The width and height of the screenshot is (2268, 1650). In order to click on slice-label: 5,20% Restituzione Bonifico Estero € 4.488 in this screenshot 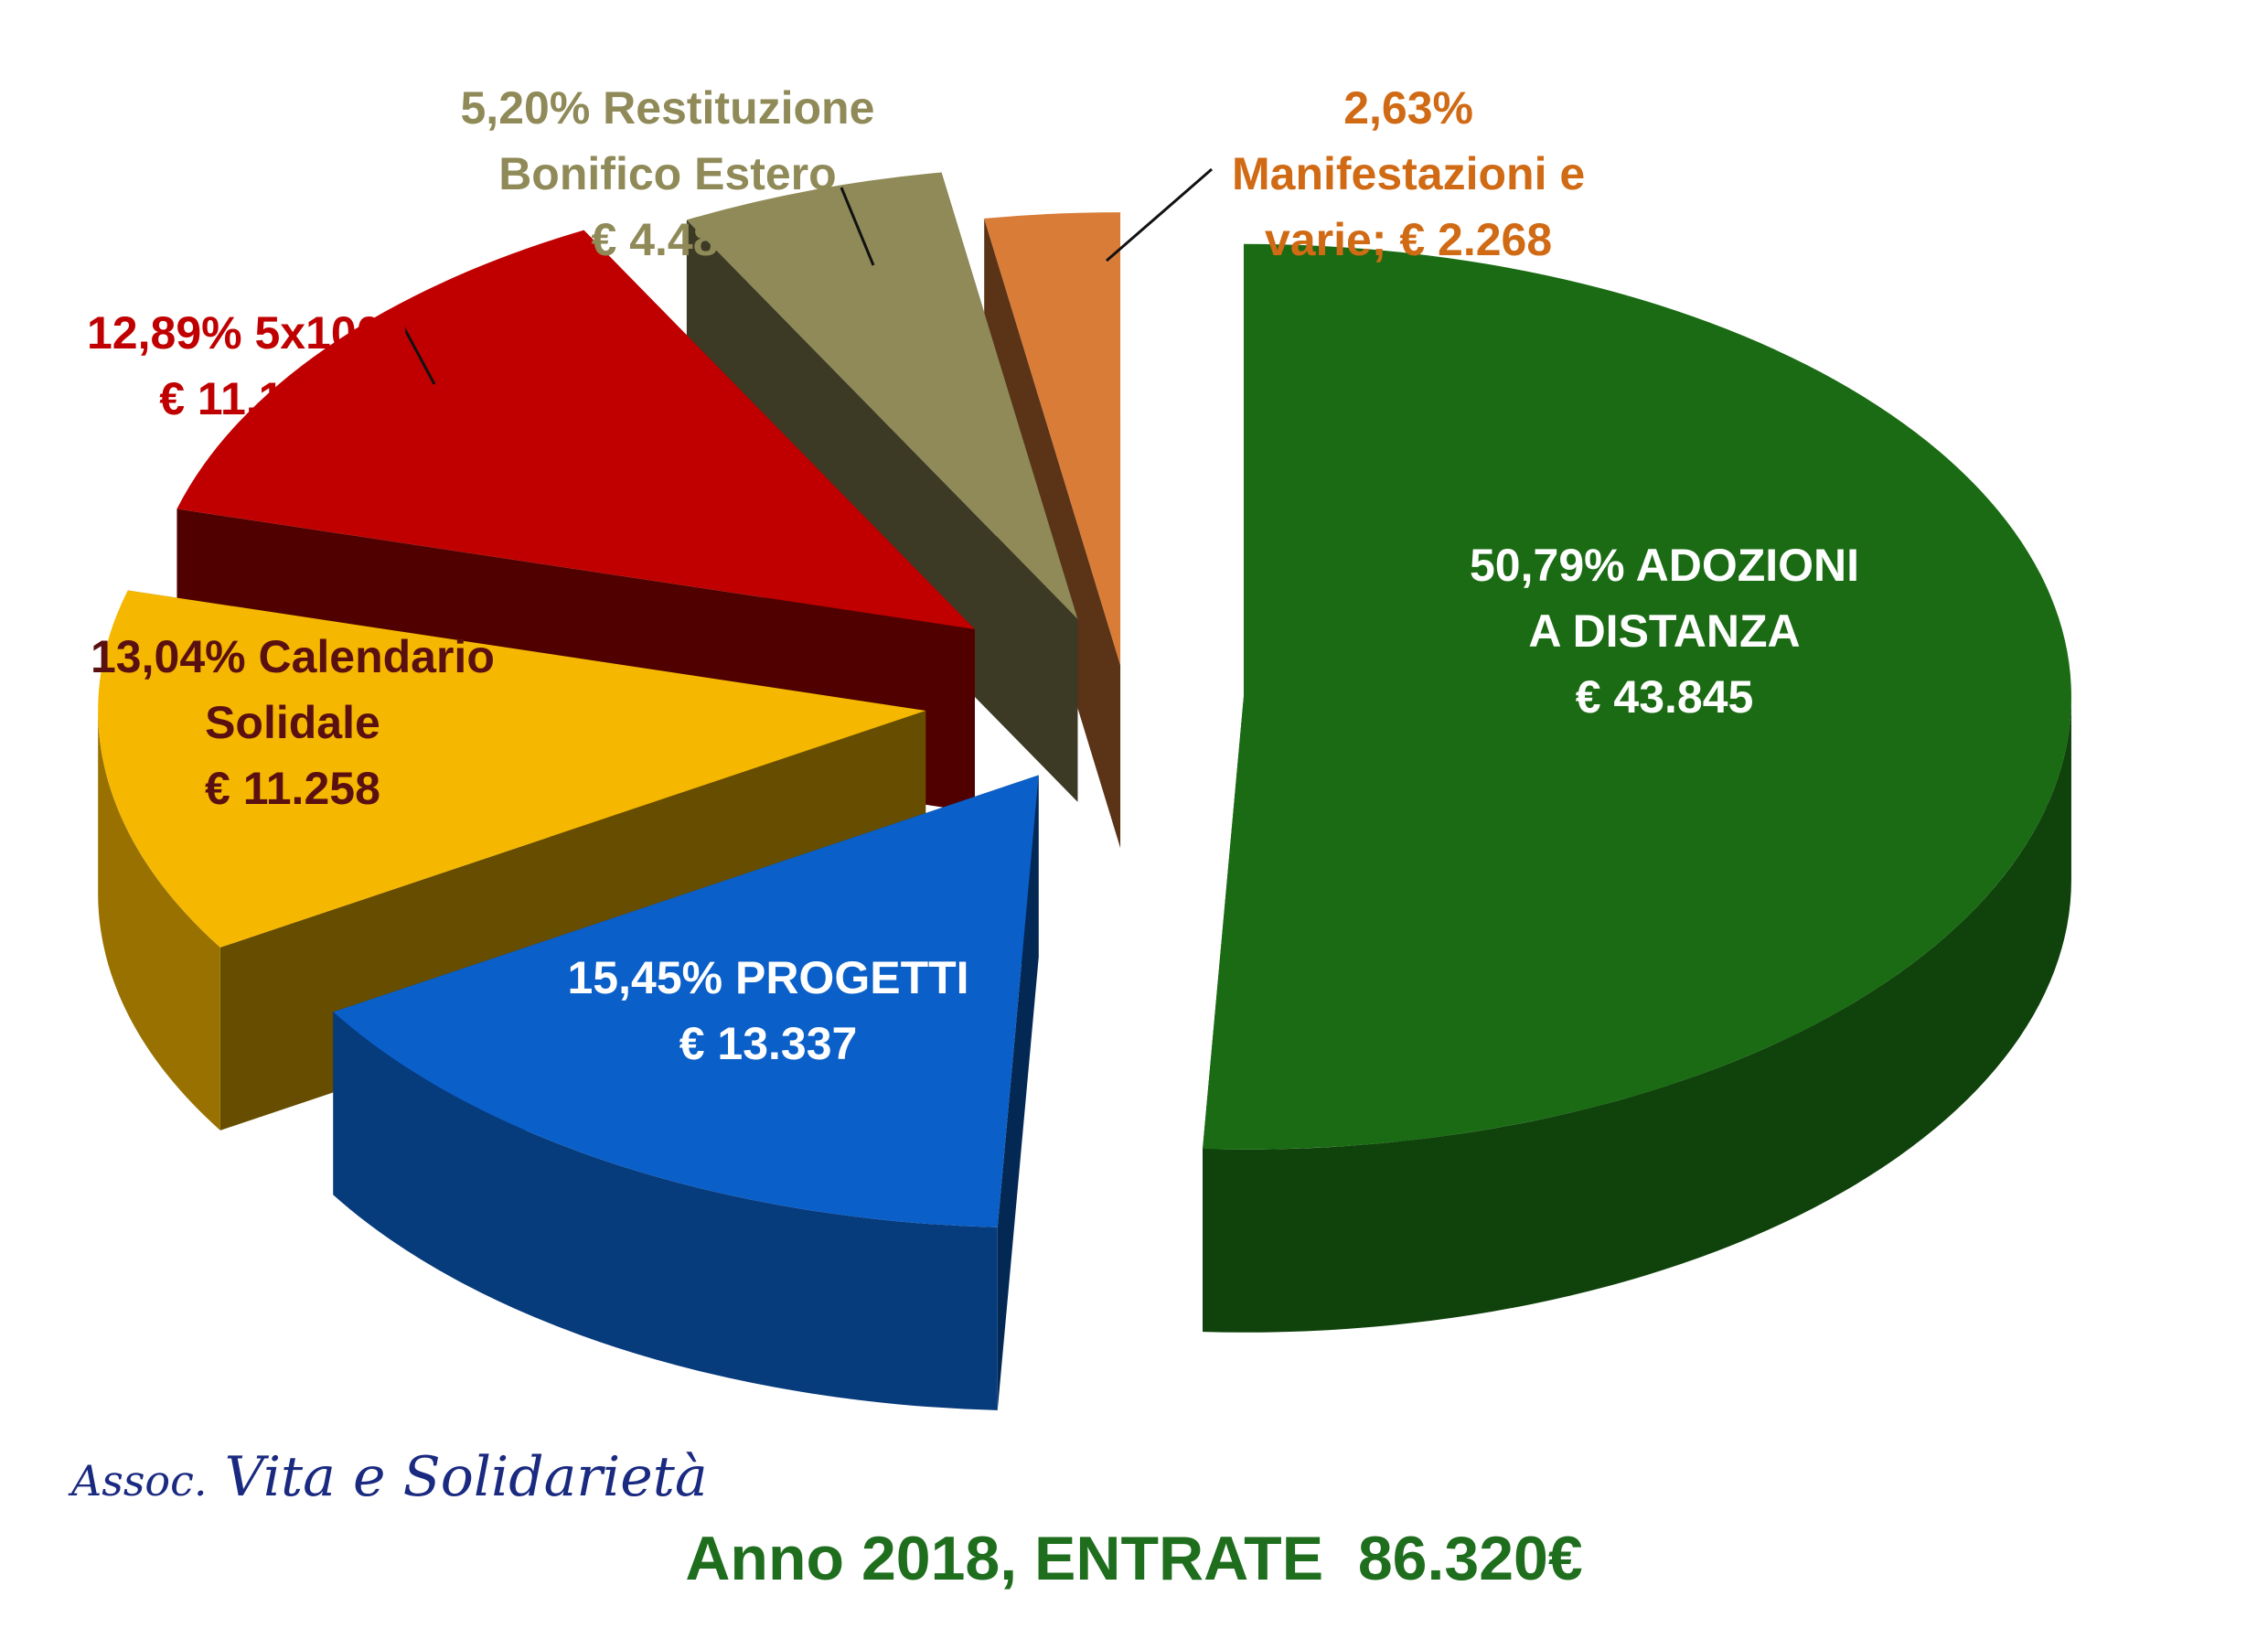, I will do `click(668, 174)`.